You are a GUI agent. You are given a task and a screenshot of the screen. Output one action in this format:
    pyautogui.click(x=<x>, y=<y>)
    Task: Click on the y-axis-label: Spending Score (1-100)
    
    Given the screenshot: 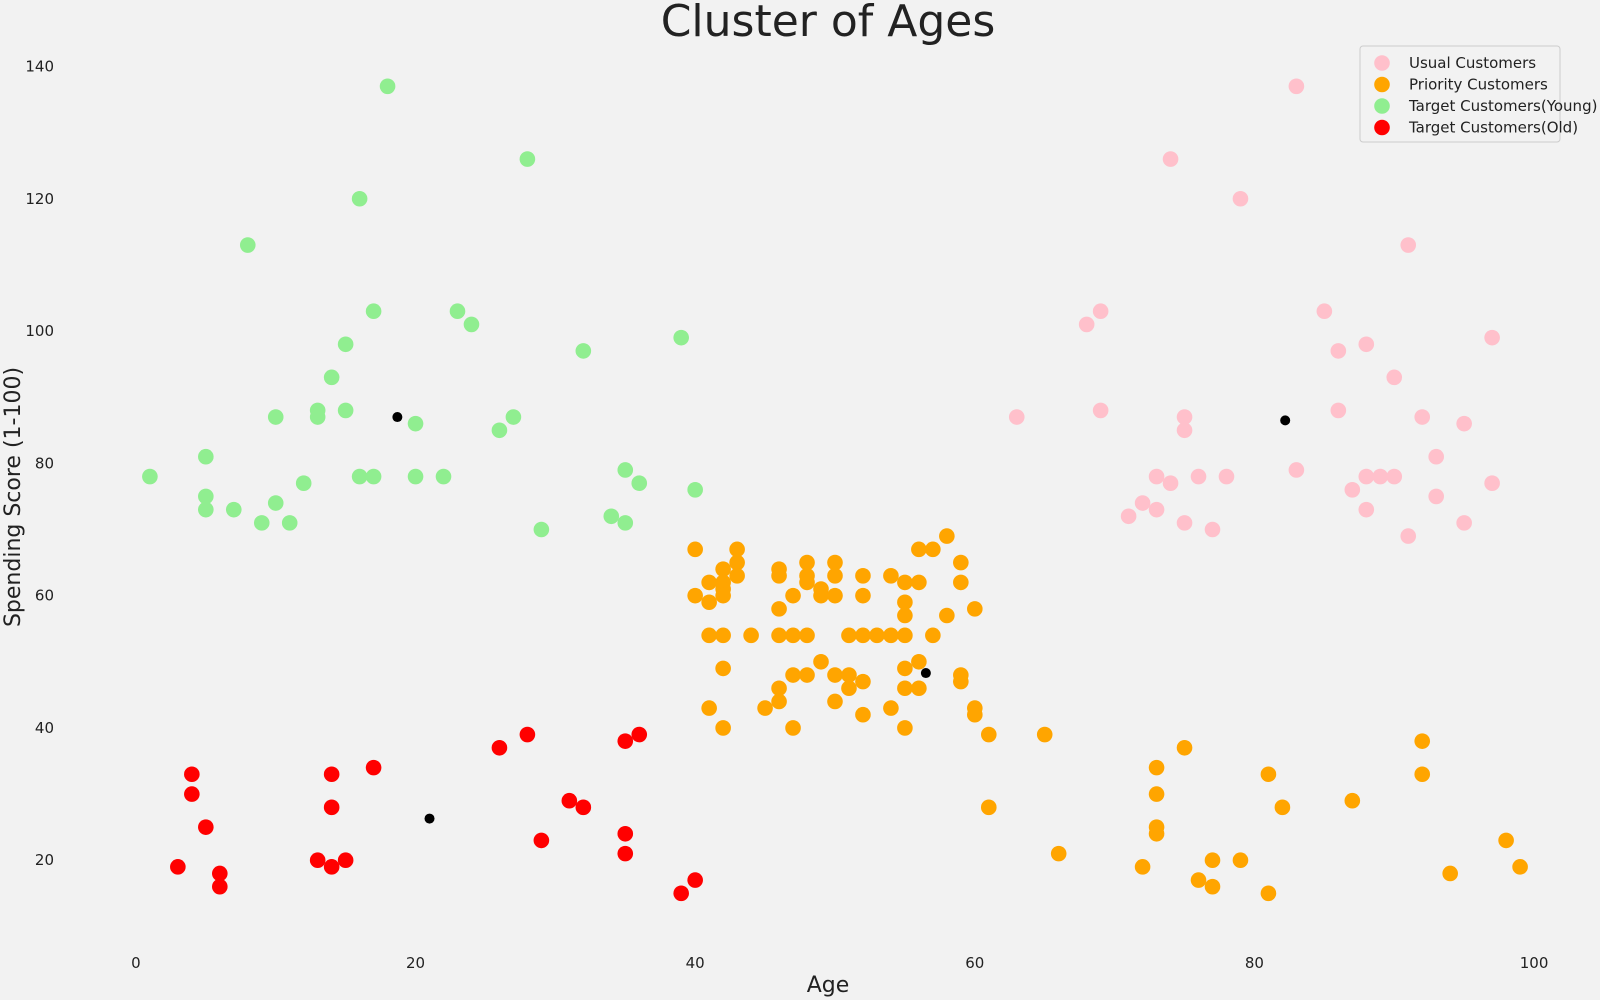 What is the action you would take?
    pyautogui.click(x=13, y=497)
    